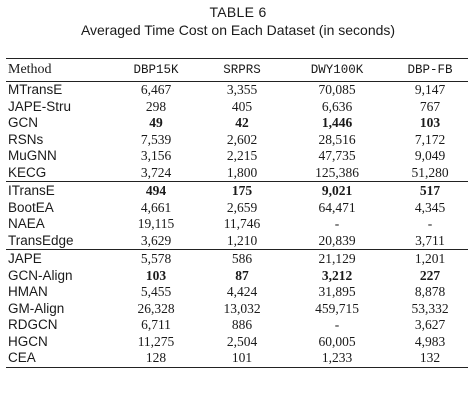 The width and height of the screenshot is (476, 419). Describe the element at coordinates (156, 224) in the screenshot. I see `value-cell: 19,115` at that location.